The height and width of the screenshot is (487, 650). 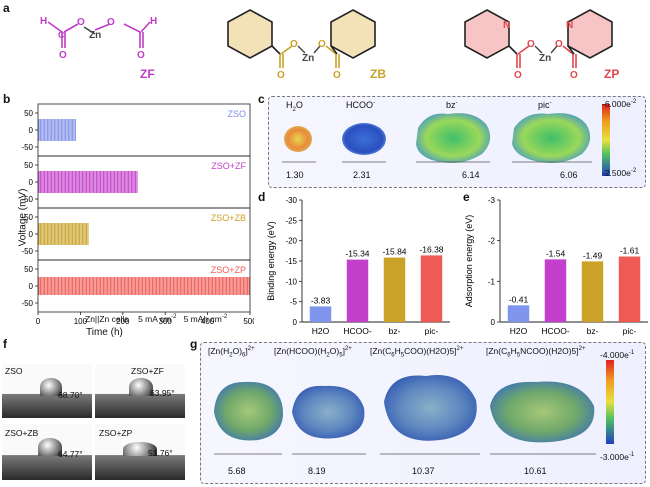 What do you see at coordinates (492, 281) in the screenshot?
I see `e-ytick-label-2: -1` at bounding box center [492, 281].